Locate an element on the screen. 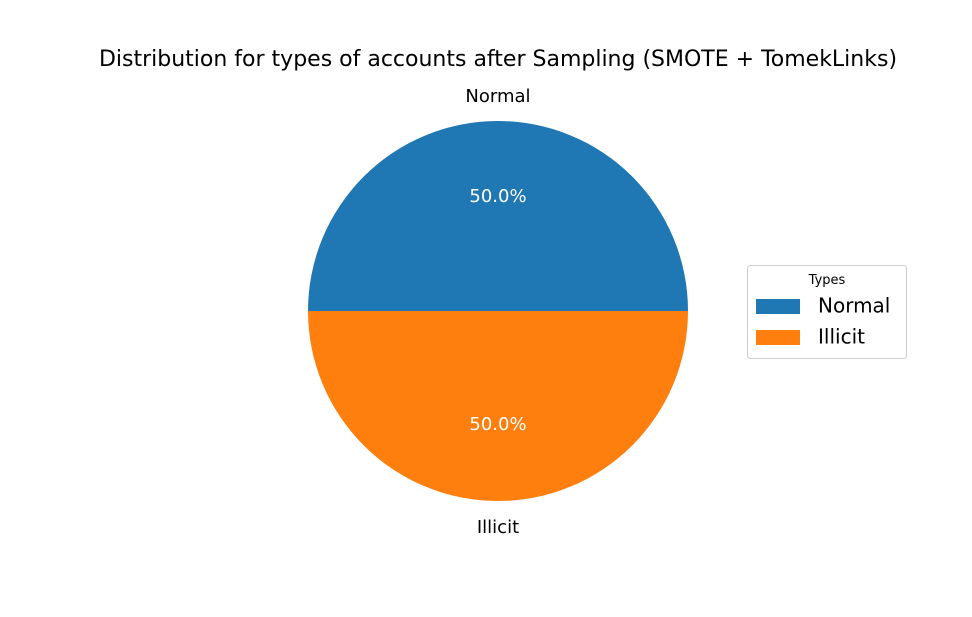 The height and width of the screenshot is (617, 972). pie-slice-illicit is located at coordinates (498, 406).